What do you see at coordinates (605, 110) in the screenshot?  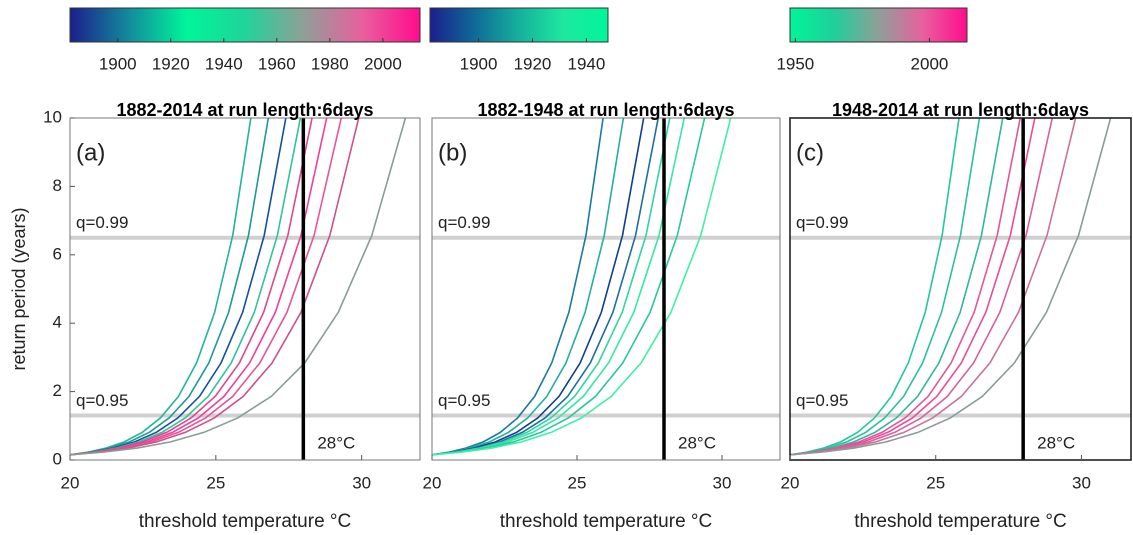 I see `chart-title: 1882-1948 at run length:6days` at bounding box center [605, 110].